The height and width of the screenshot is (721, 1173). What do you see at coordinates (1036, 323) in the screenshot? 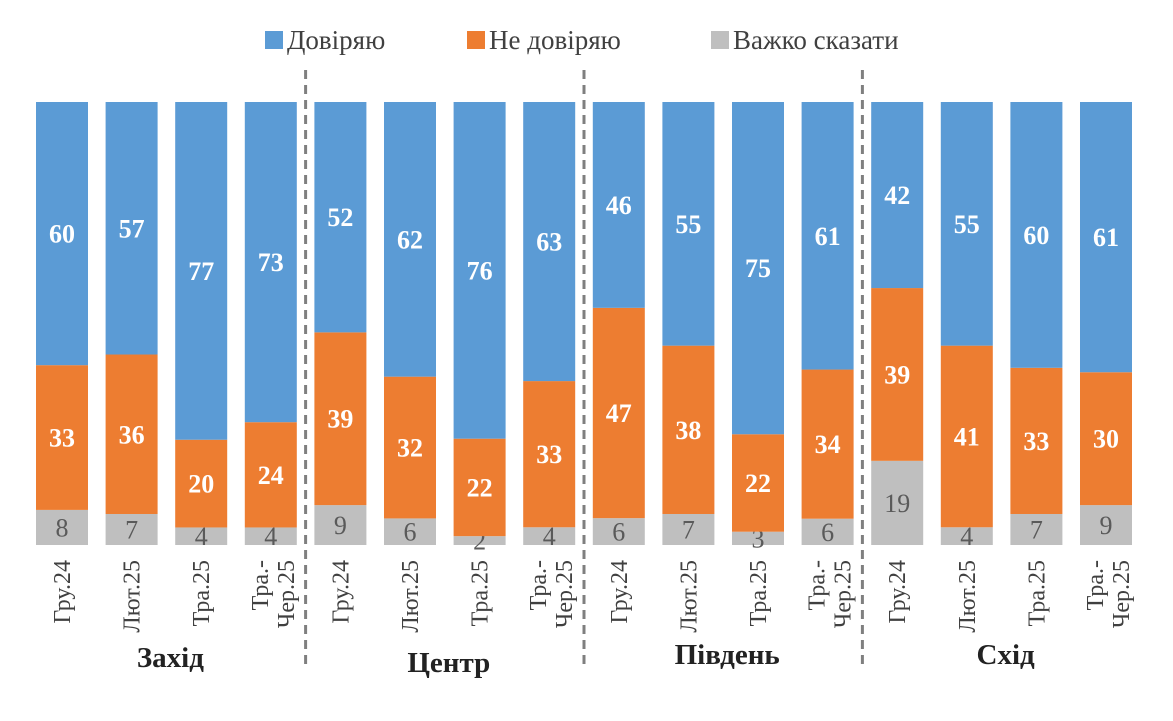
I see `bar-stack: 7 33 60` at bounding box center [1036, 323].